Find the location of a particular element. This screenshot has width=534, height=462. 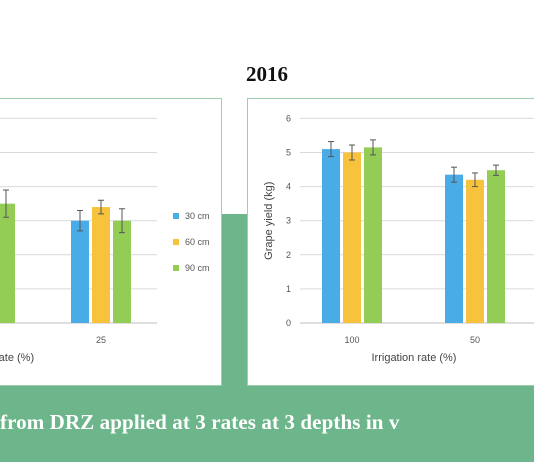

y-tick-label: 0 is located at coordinates (288, 323).